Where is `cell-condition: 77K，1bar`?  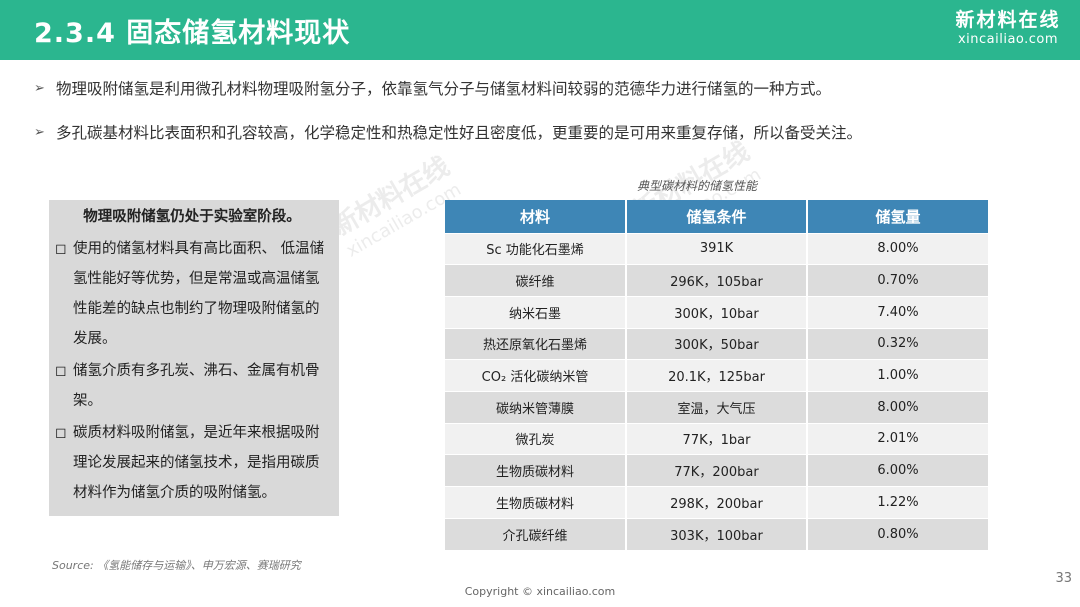
cell-condition: 77K，1bar is located at coordinates (717, 438).